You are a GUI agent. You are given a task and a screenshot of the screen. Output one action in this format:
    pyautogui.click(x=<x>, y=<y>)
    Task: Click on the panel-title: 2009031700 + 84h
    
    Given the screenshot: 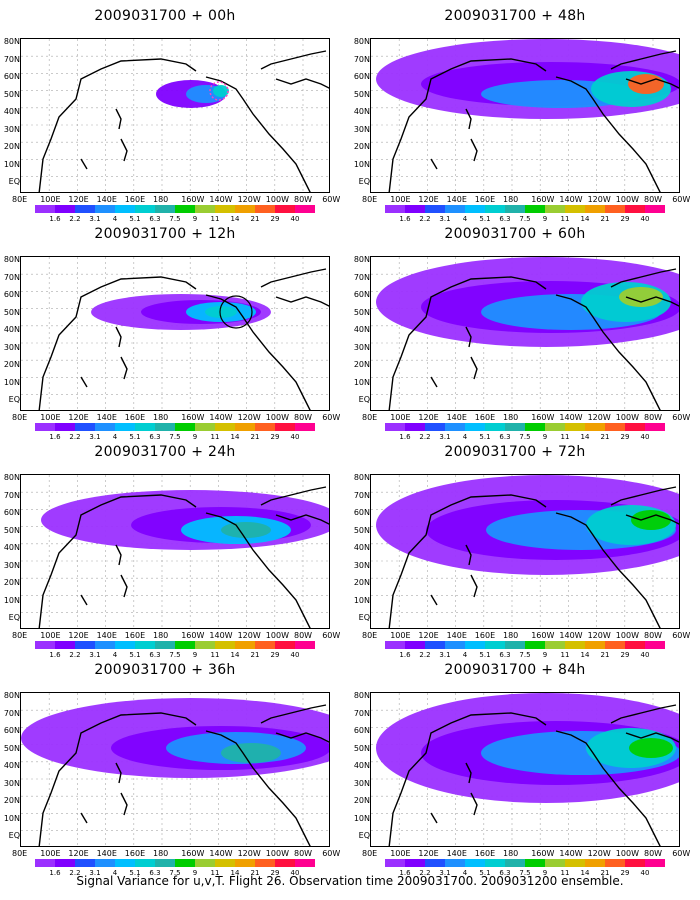 What is the action you would take?
    pyautogui.click(x=515, y=670)
    